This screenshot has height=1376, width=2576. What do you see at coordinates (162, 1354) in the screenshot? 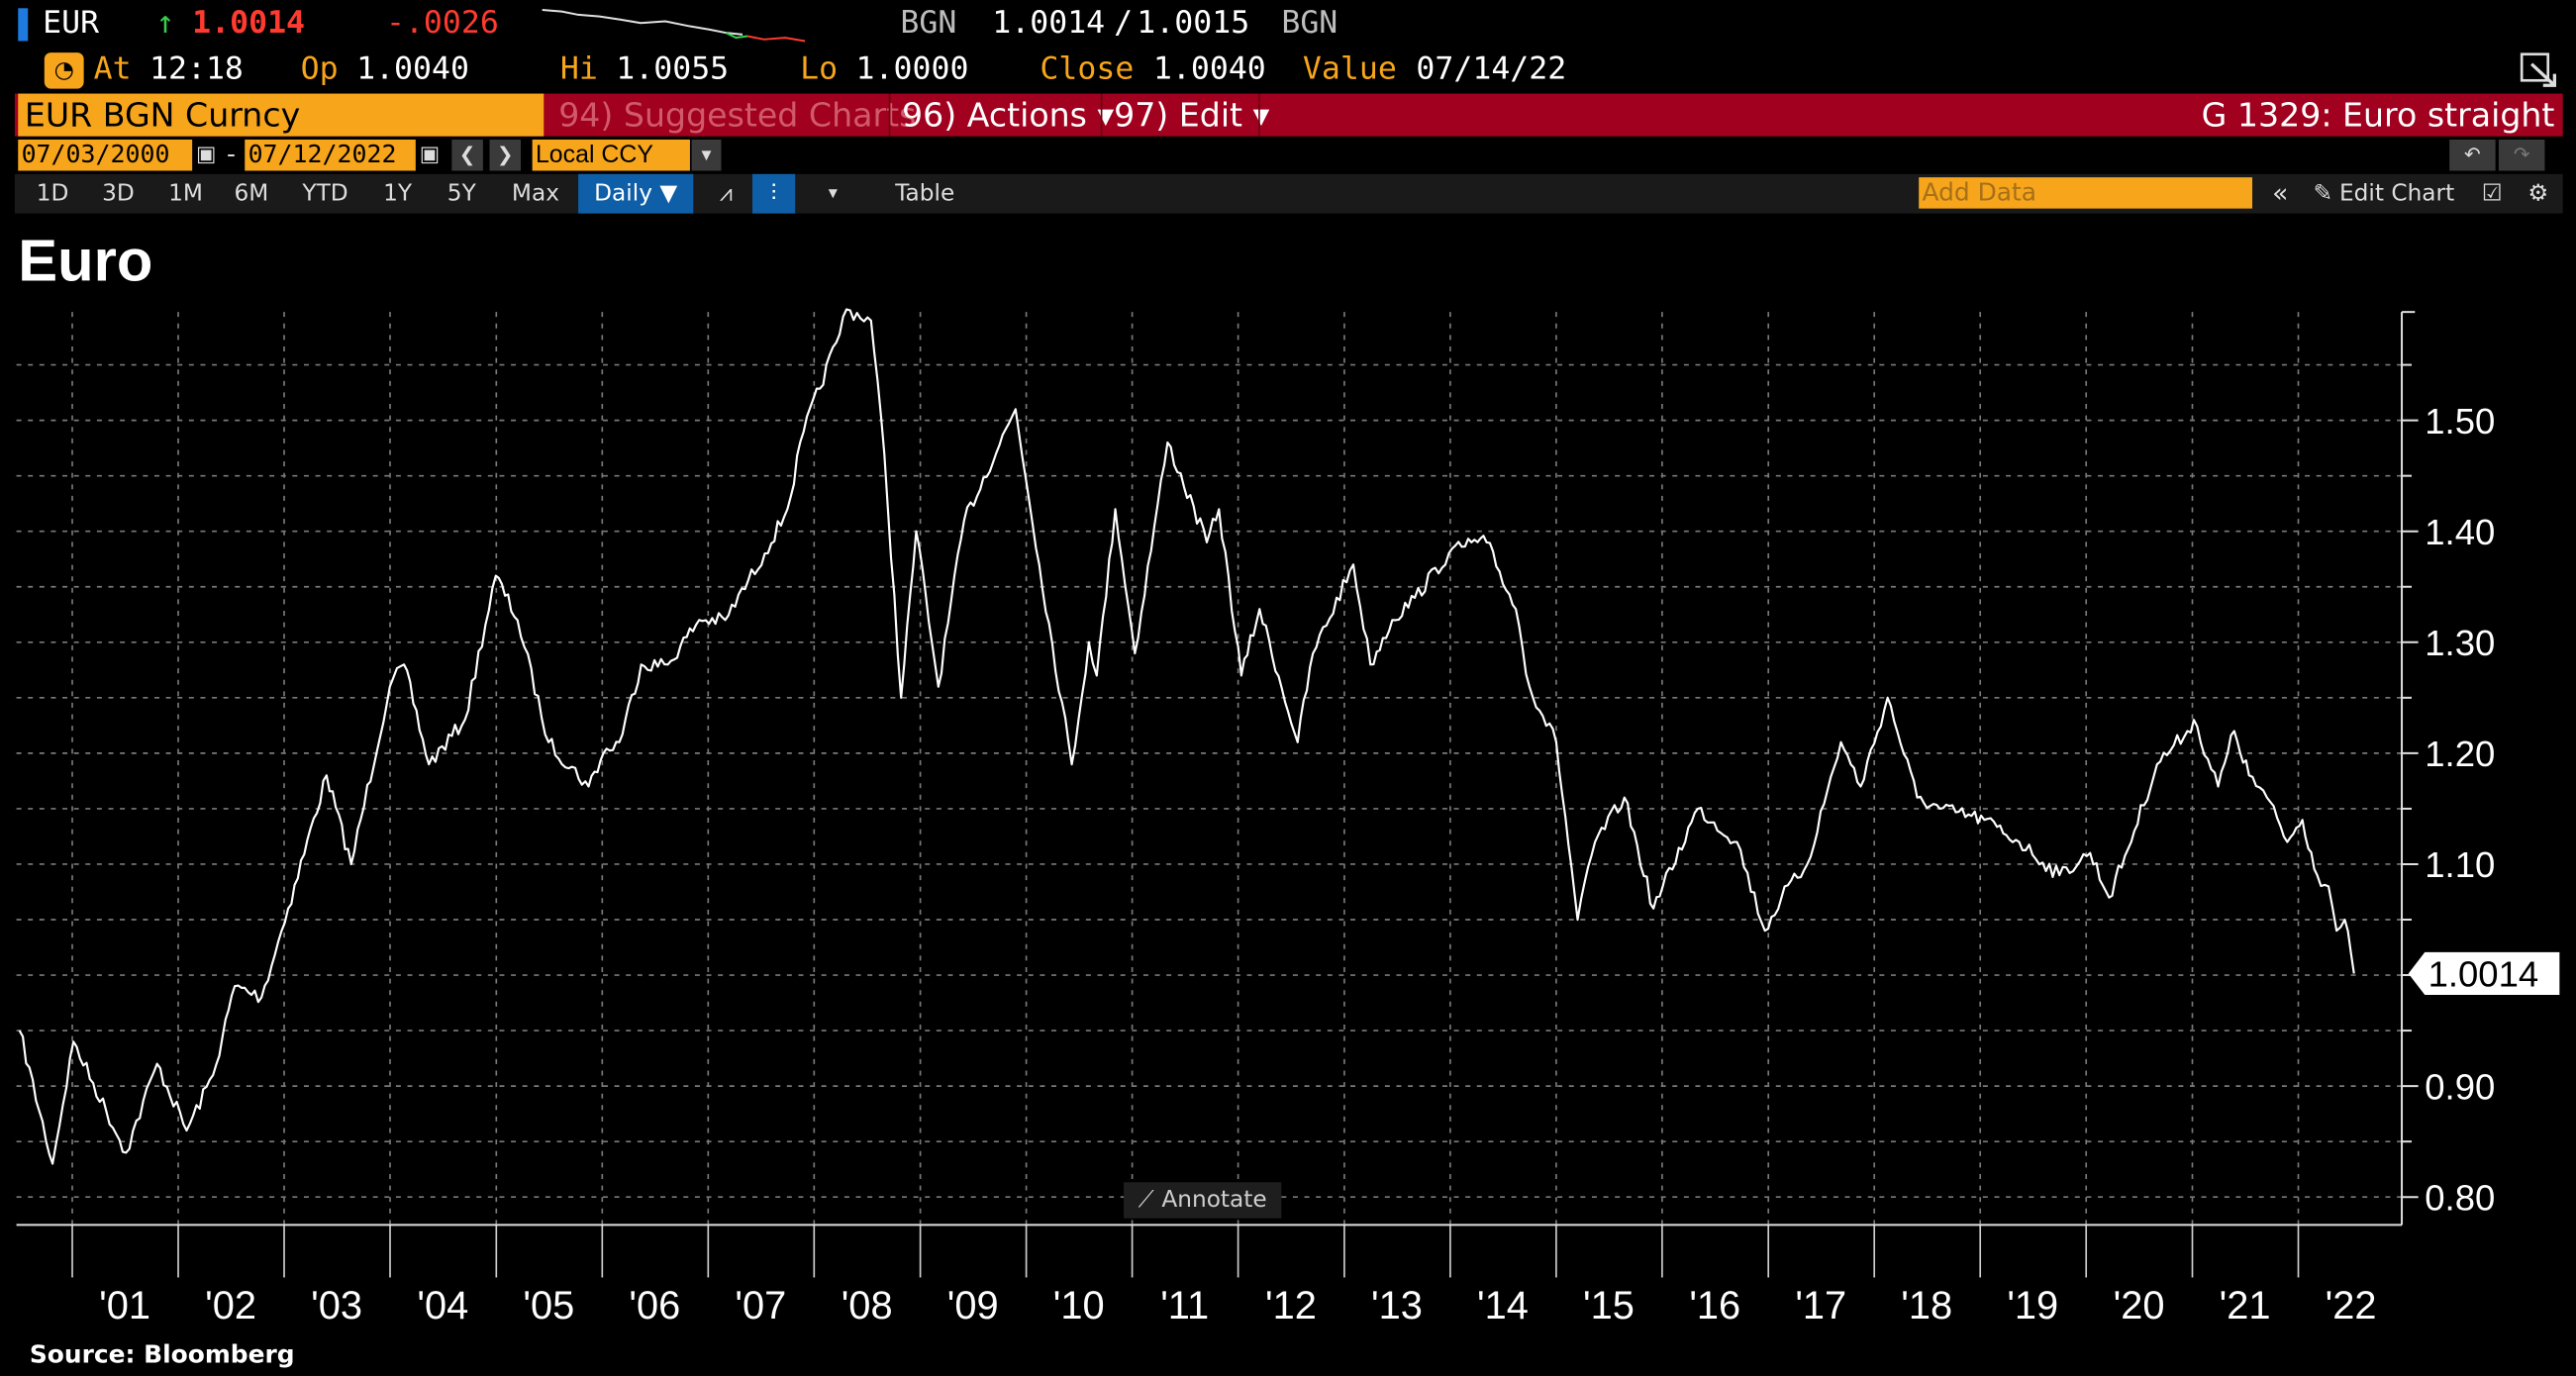
I see `source-note: Source: Bloomberg` at bounding box center [162, 1354].